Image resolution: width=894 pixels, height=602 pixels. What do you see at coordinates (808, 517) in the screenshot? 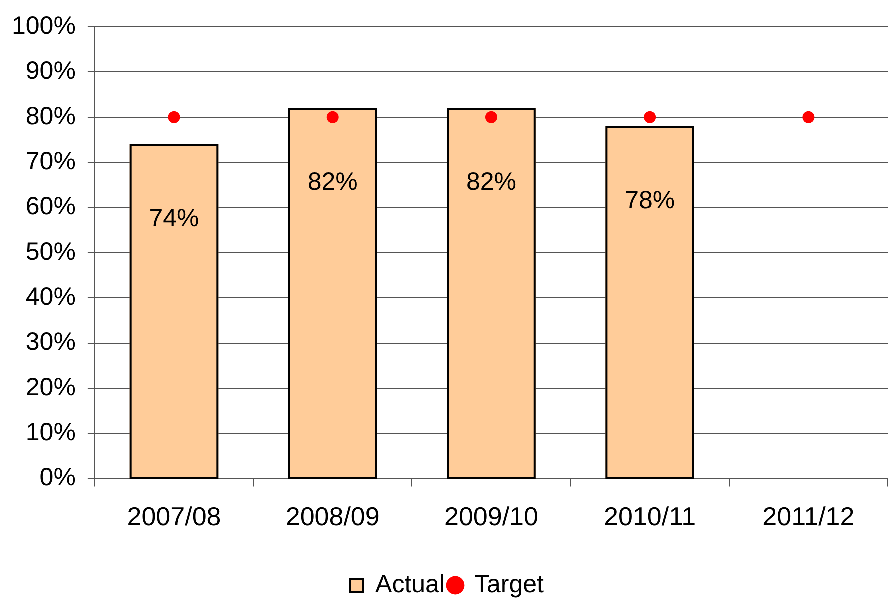
I see `x-tick-label: 2011/12` at bounding box center [808, 517].